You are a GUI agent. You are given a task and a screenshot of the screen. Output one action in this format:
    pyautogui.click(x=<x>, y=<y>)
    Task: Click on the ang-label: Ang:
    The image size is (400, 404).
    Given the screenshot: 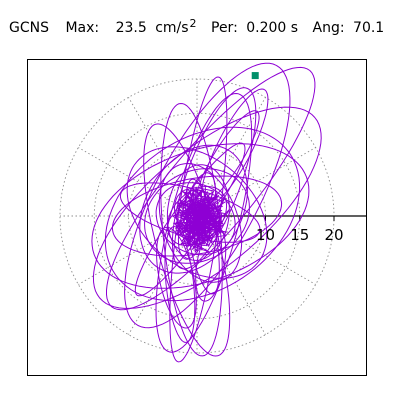 What is the action you would take?
    pyautogui.click(x=328, y=28)
    